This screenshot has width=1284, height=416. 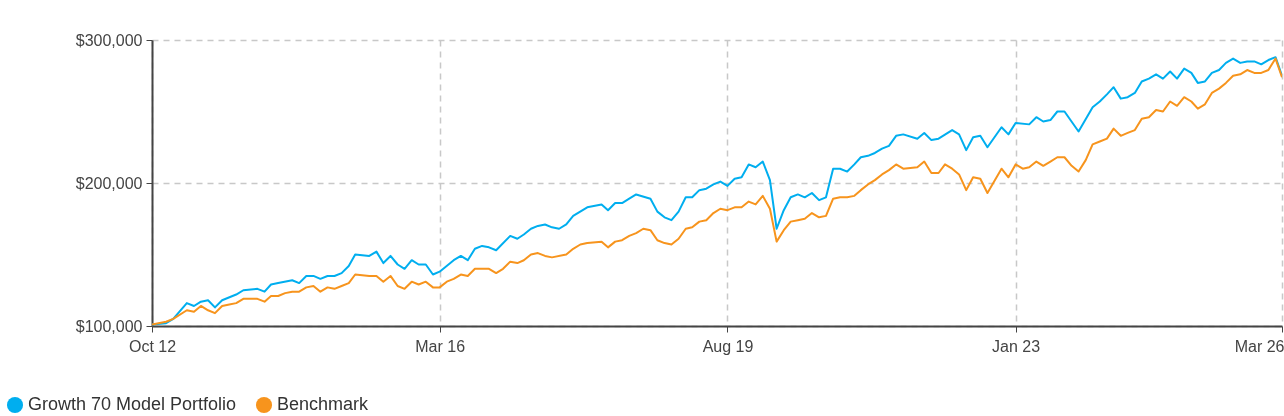 I want to click on y-tick-label: $100,000, so click(x=109, y=326).